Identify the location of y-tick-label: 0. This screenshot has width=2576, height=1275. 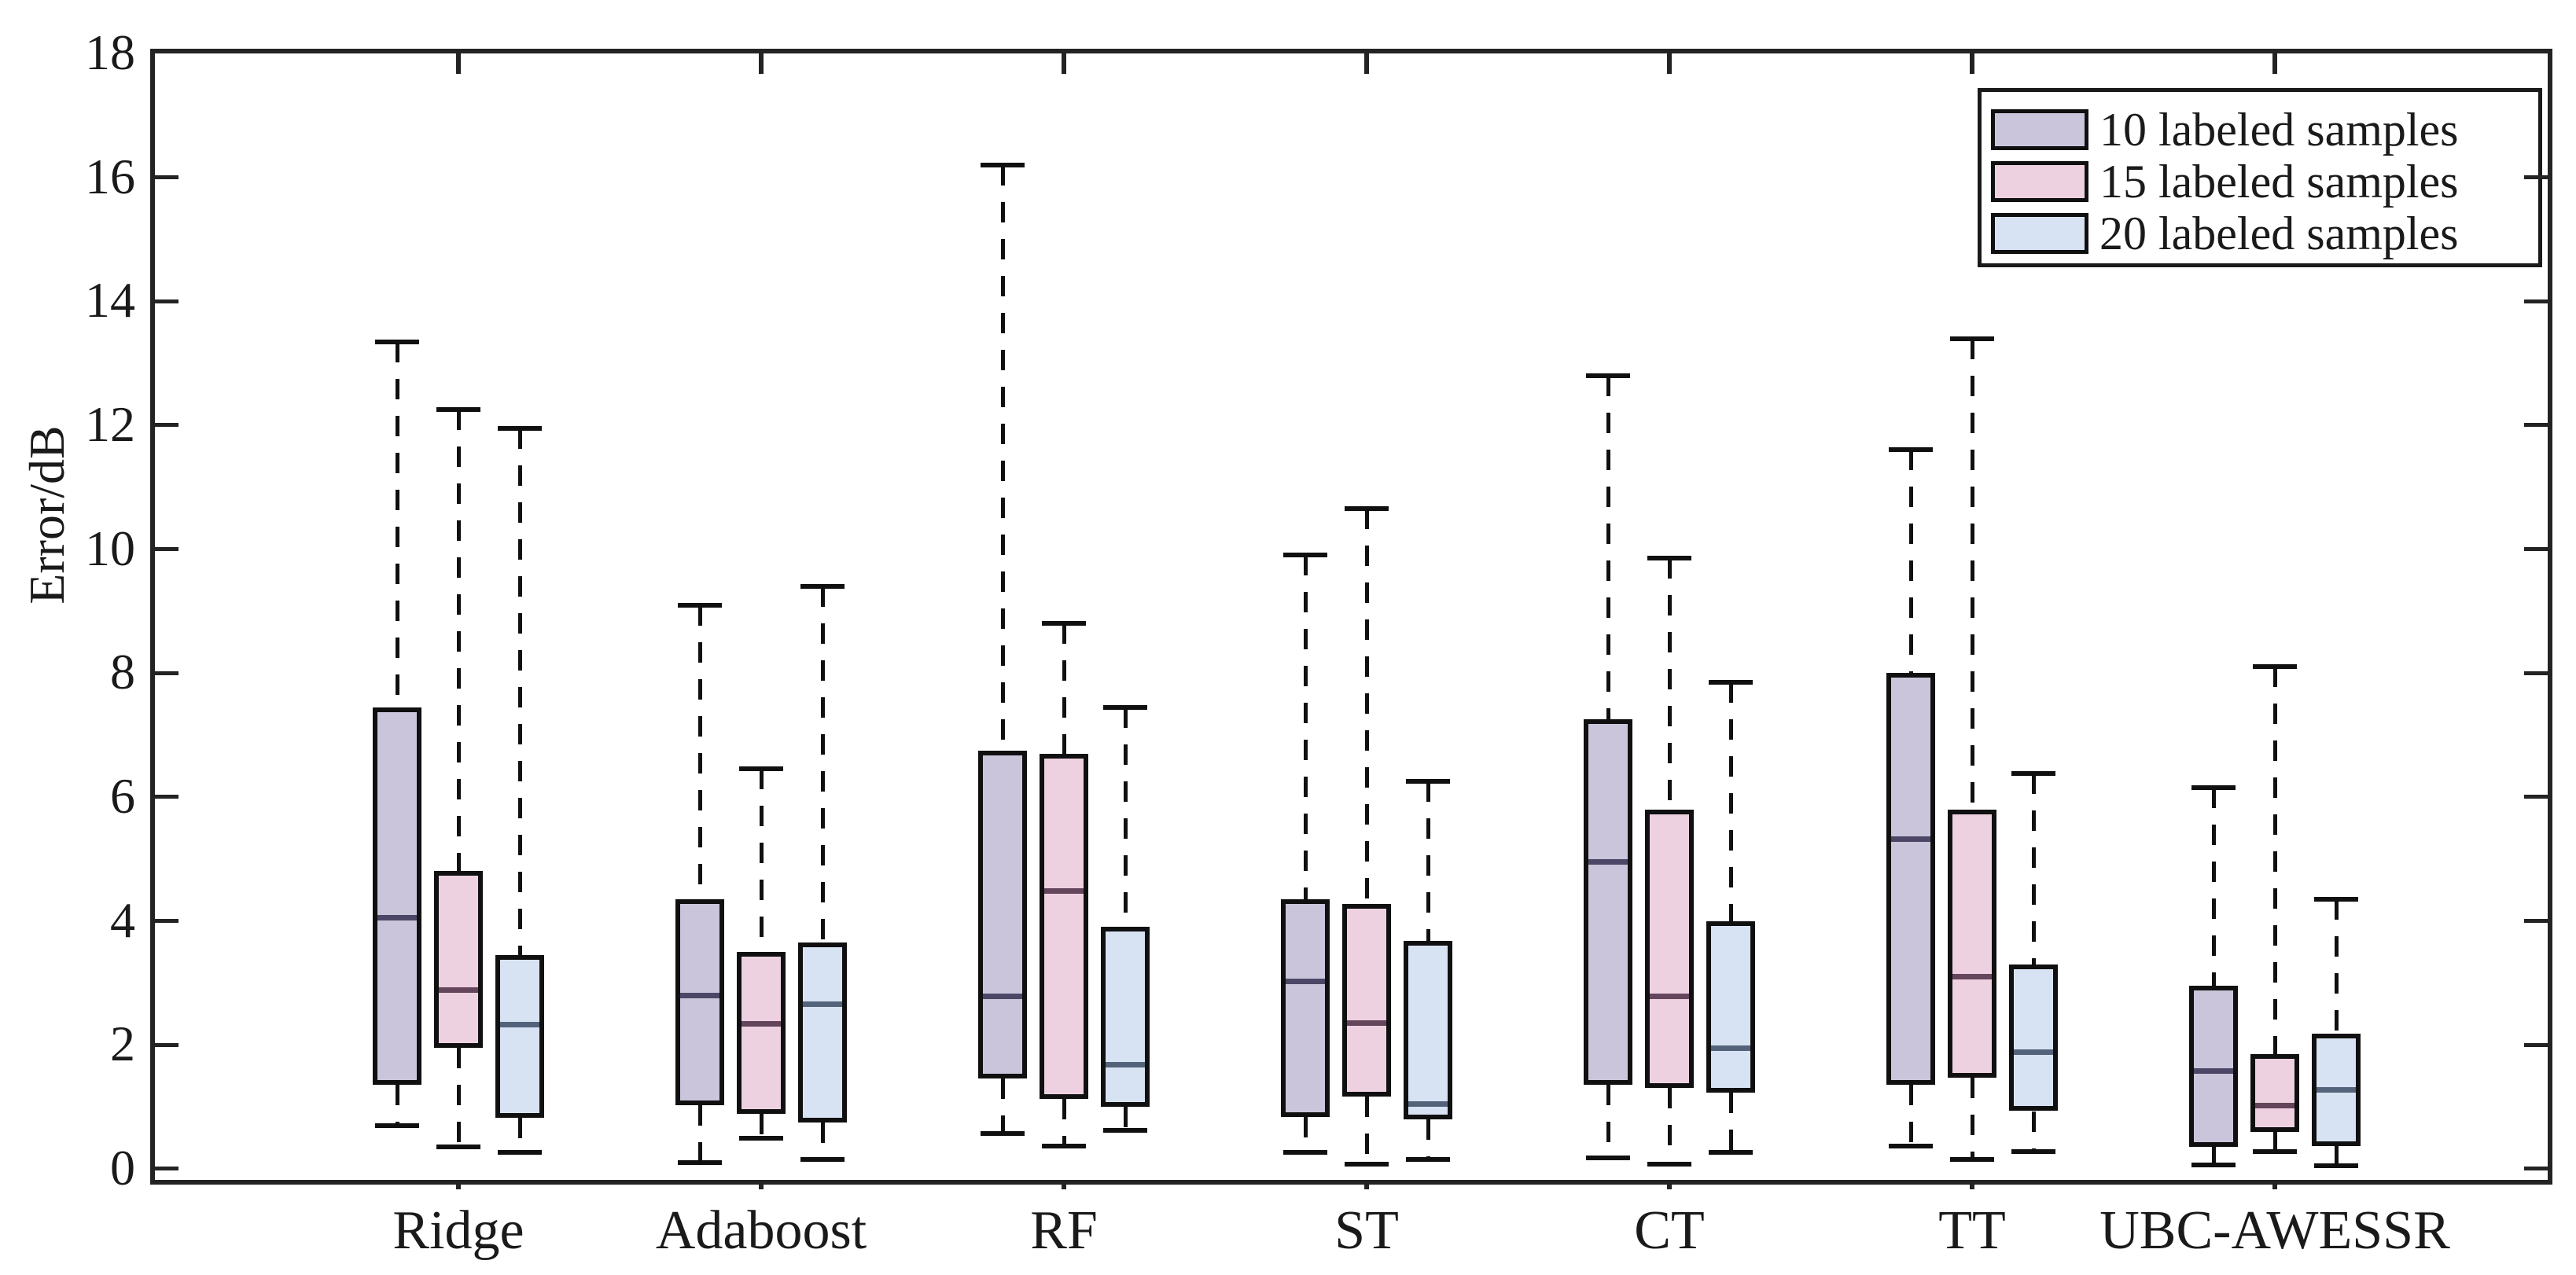
(122, 1167).